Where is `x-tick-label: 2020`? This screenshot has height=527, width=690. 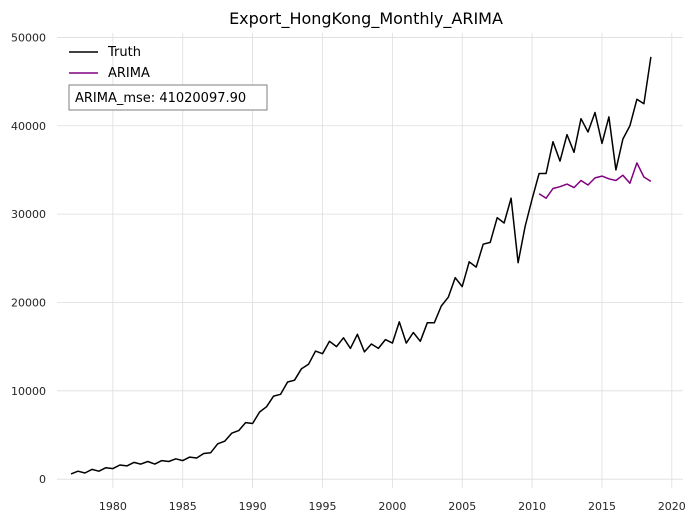
x-tick-label: 2020 is located at coordinates (672, 506).